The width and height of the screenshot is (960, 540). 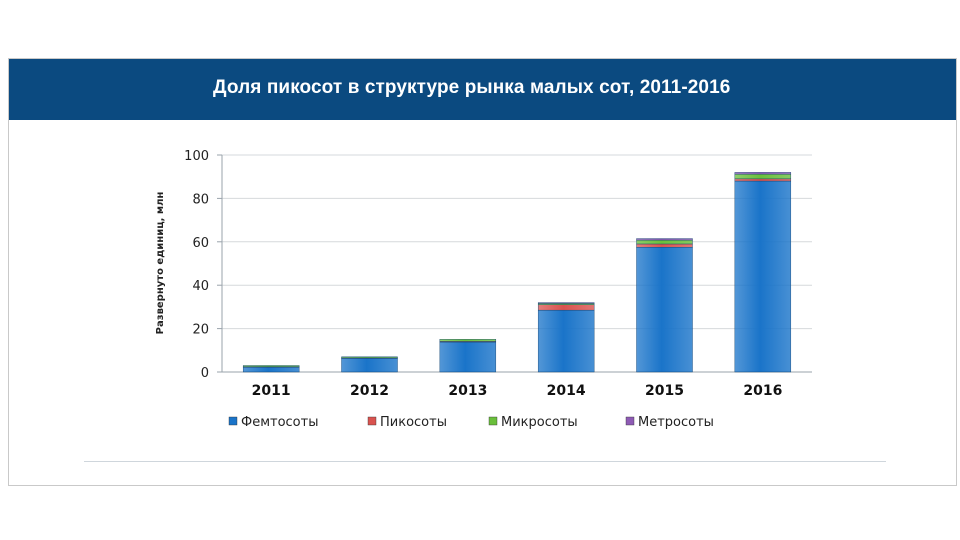 What do you see at coordinates (200, 199) in the screenshot?
I see `y-tick-label: 80` at bounding box center [200, 199].